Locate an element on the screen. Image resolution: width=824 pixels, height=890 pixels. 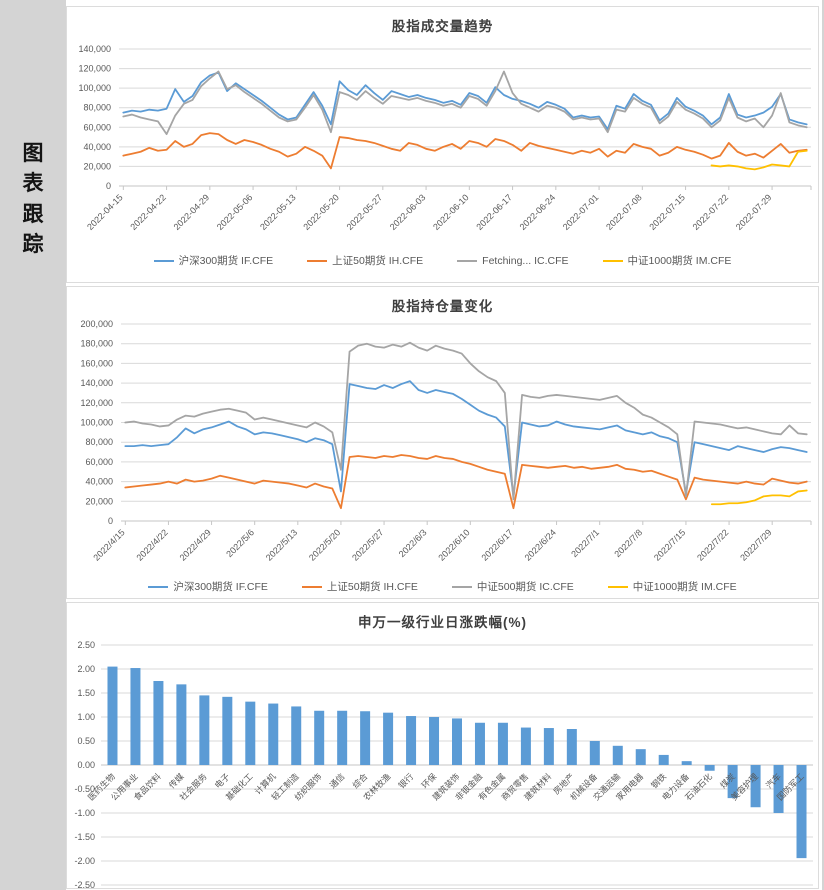
y-axis-tick-label: 20,000 is located at coordinates (97, 166).